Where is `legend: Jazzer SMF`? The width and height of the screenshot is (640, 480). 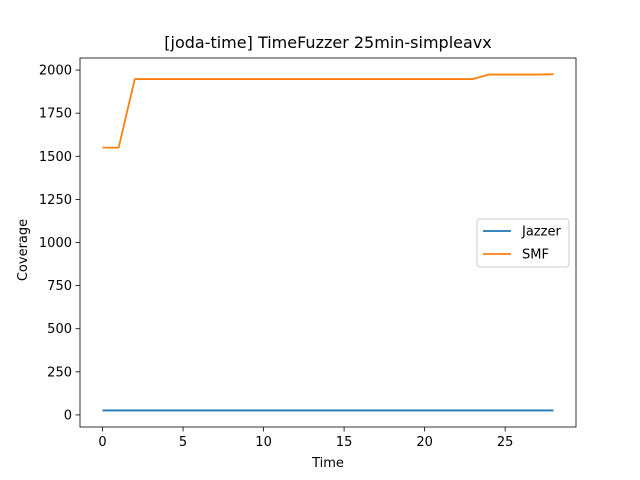 legend: Jazzer SMF is located at coordinates (523, 243).